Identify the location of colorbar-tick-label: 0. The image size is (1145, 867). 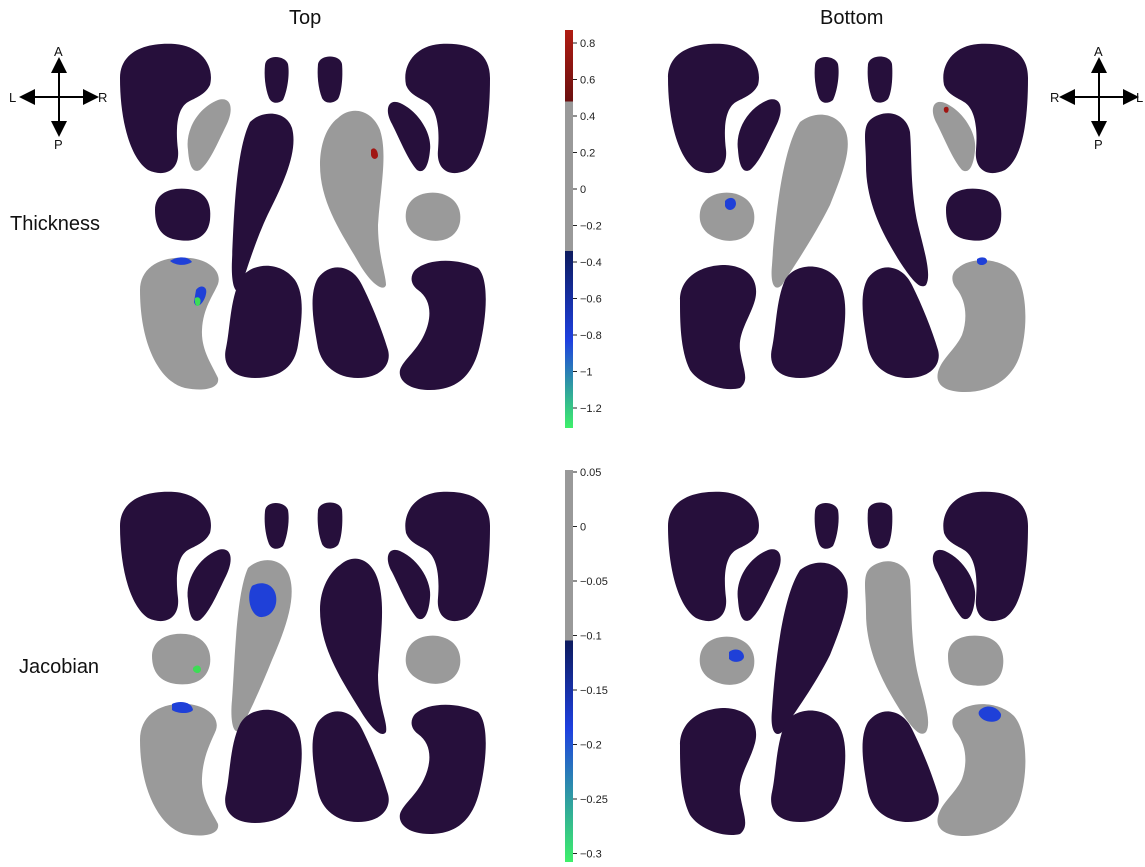
(583, 528).